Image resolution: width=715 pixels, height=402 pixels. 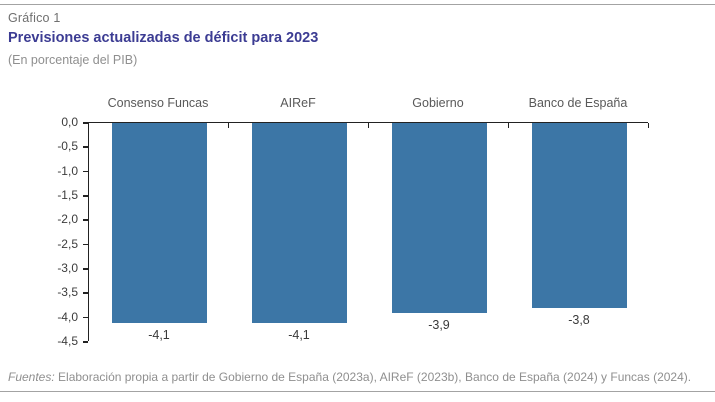 I want to click on y-axis-tick-label: -4,5, so click(x=67, y=341).